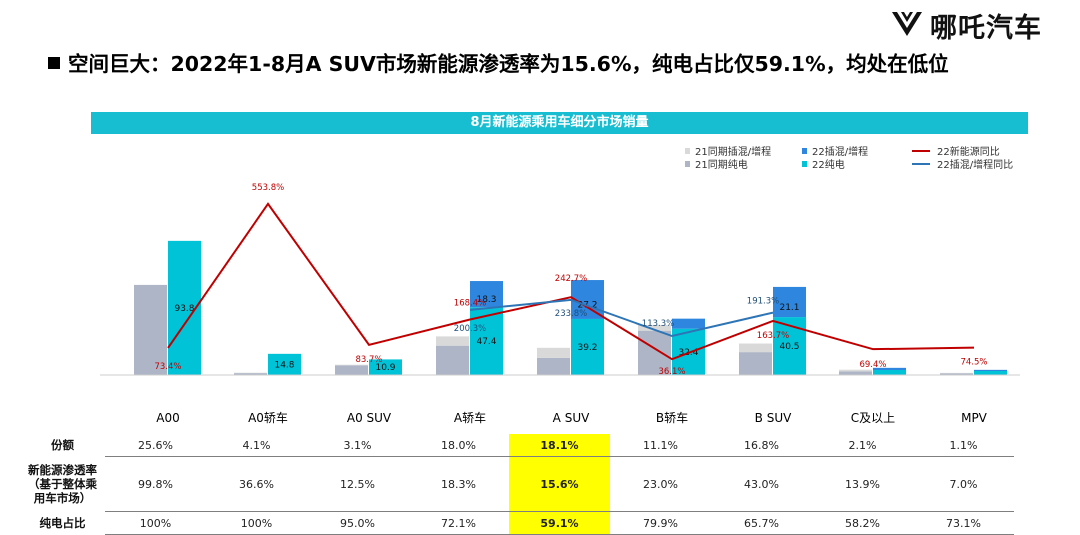 This screenshot has height=535, width=1080. I want to click on table-cell: 25.6%, so click(155, 445).